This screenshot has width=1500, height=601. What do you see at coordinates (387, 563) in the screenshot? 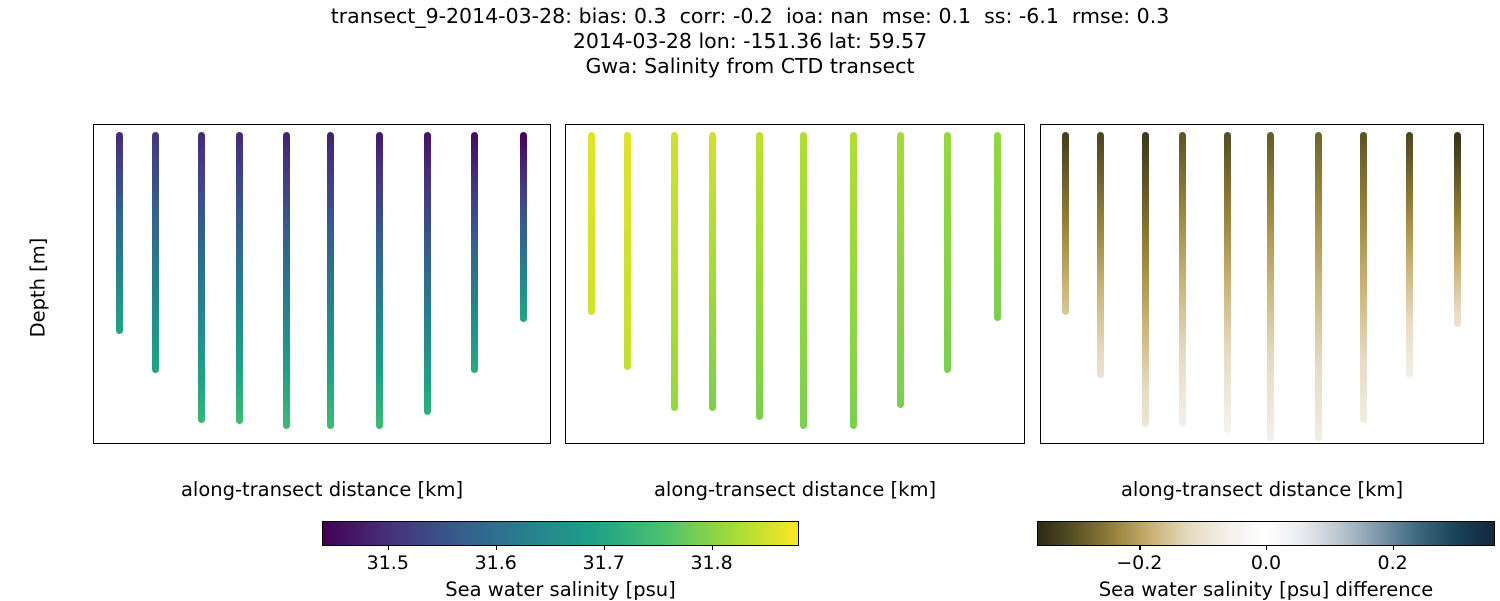
I see `colorbar-tick-label: 31.5` at bounding box center [387, 563].